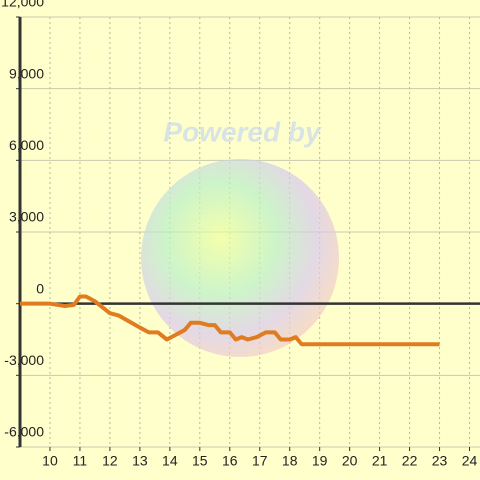 The image size is (480, 480). What do you see at coordinates (26, 145) in the screenshot?
I see `y-tick-label: 6,000` at bounding box center [26, 145].